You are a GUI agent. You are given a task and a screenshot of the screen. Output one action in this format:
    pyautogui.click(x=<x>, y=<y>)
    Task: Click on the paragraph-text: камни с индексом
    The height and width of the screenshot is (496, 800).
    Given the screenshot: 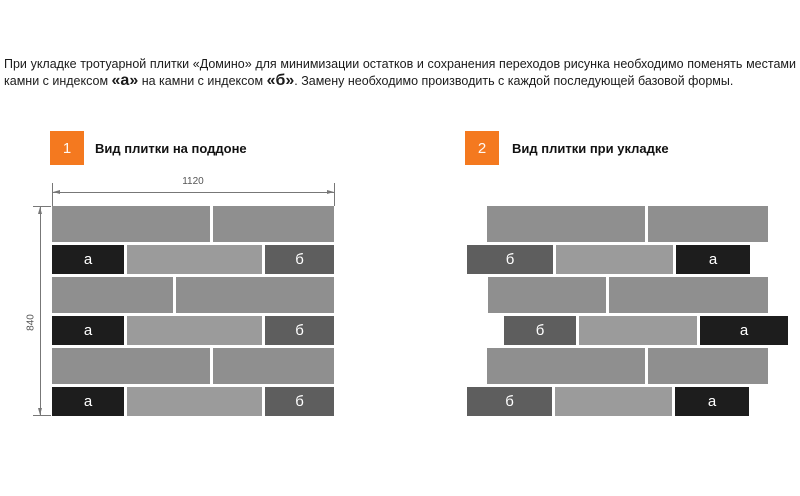 What is the action you would take?
    pyautogui.click(x=58, y=81)
    